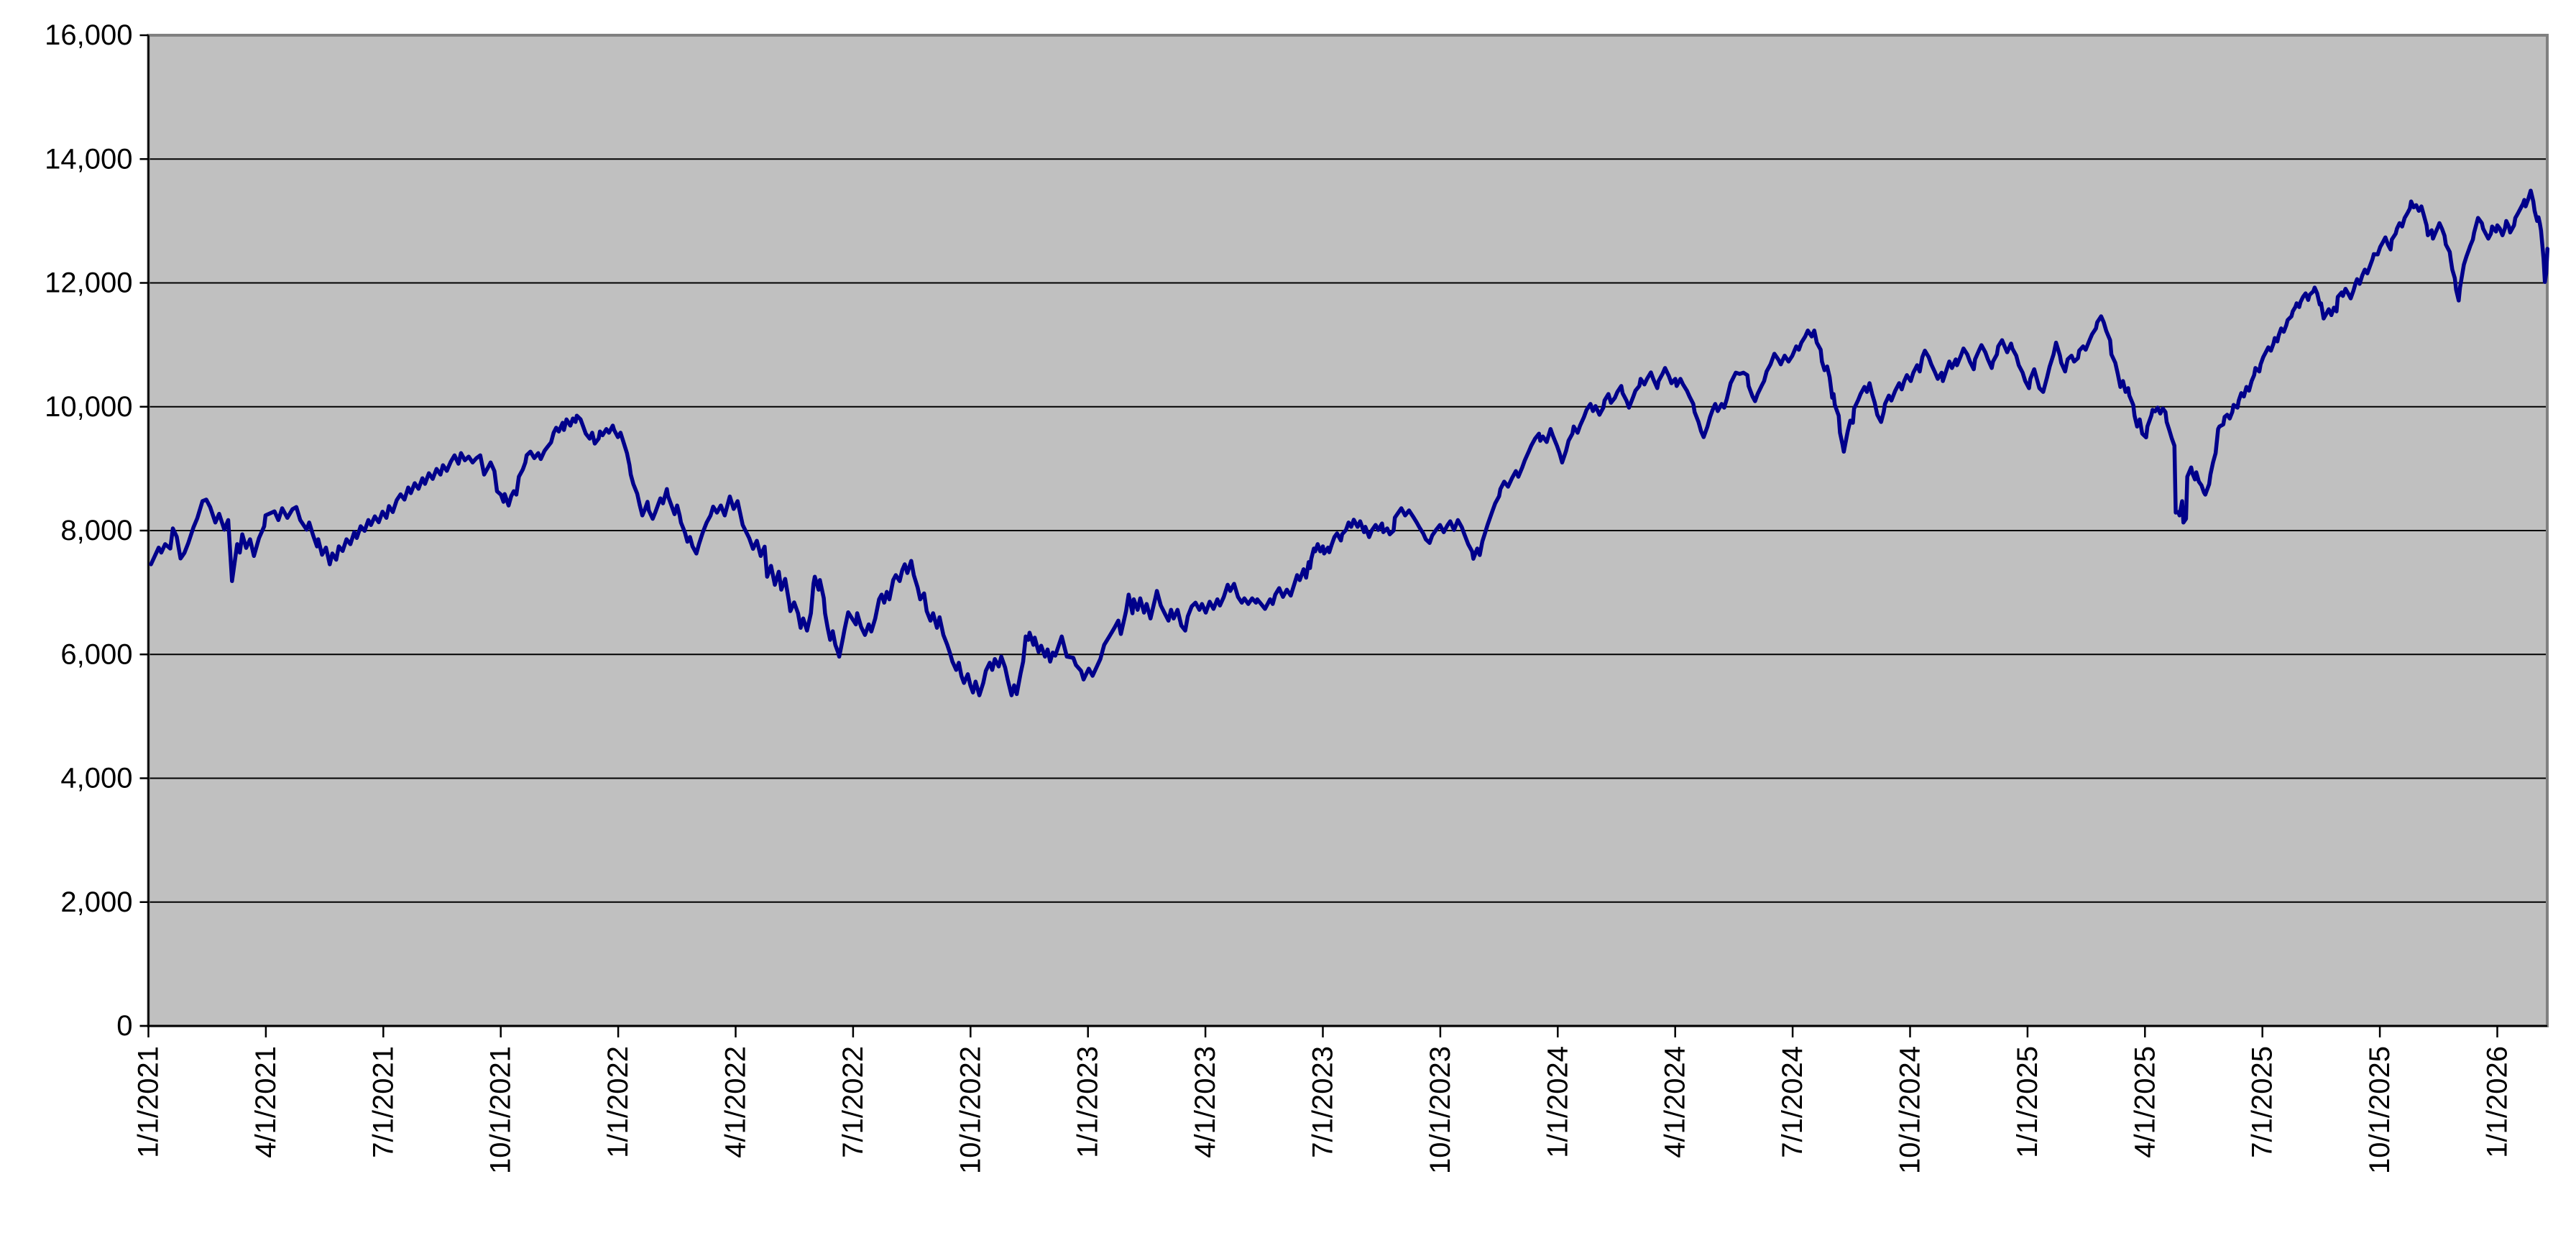 The image size is (2576, 1238). What do you see at coordinates (88, 283) in the screenshot?
I see `y-tick-label: 12,000` at bounding box center [88, 283].